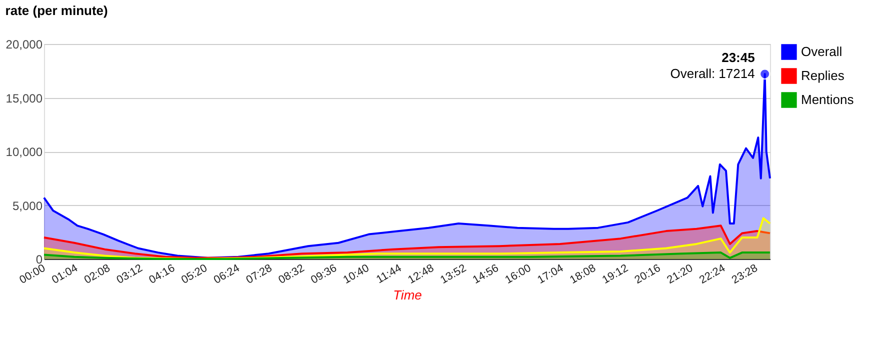 The width and height of the screenshot is (890, 344). I want to click on chart-title: rate (per minute), so click(56, 10).